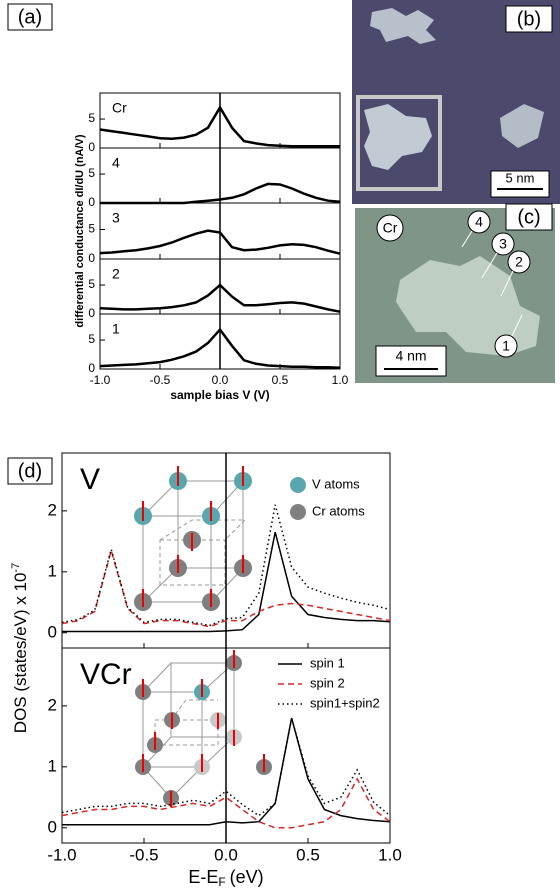 This screenshot has height=891, width=560. I want to click on y-axis-label-sup: -7, so click(16, 568).